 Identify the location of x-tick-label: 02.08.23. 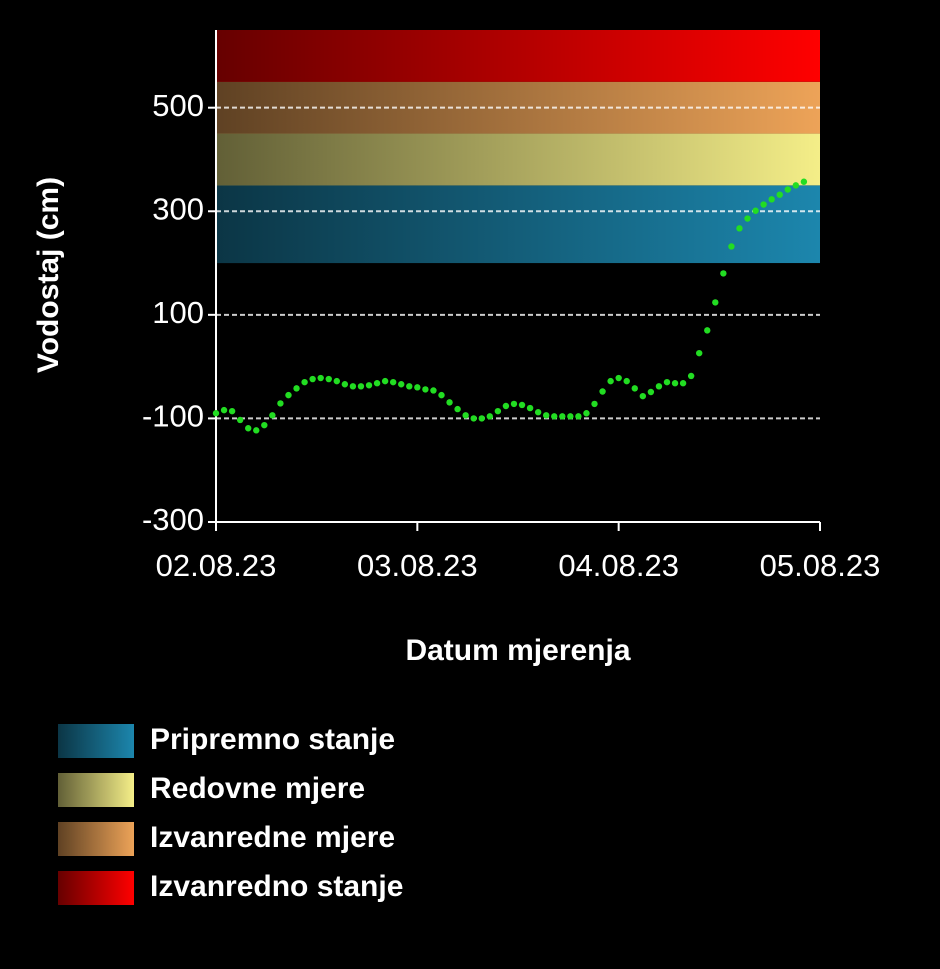
(216, 565).